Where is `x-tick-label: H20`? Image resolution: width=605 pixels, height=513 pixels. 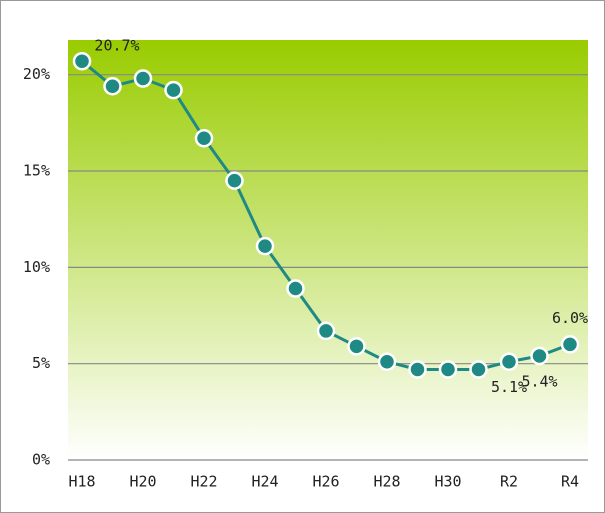
x-tick-label: H20 is located at coordinates (142, 482).